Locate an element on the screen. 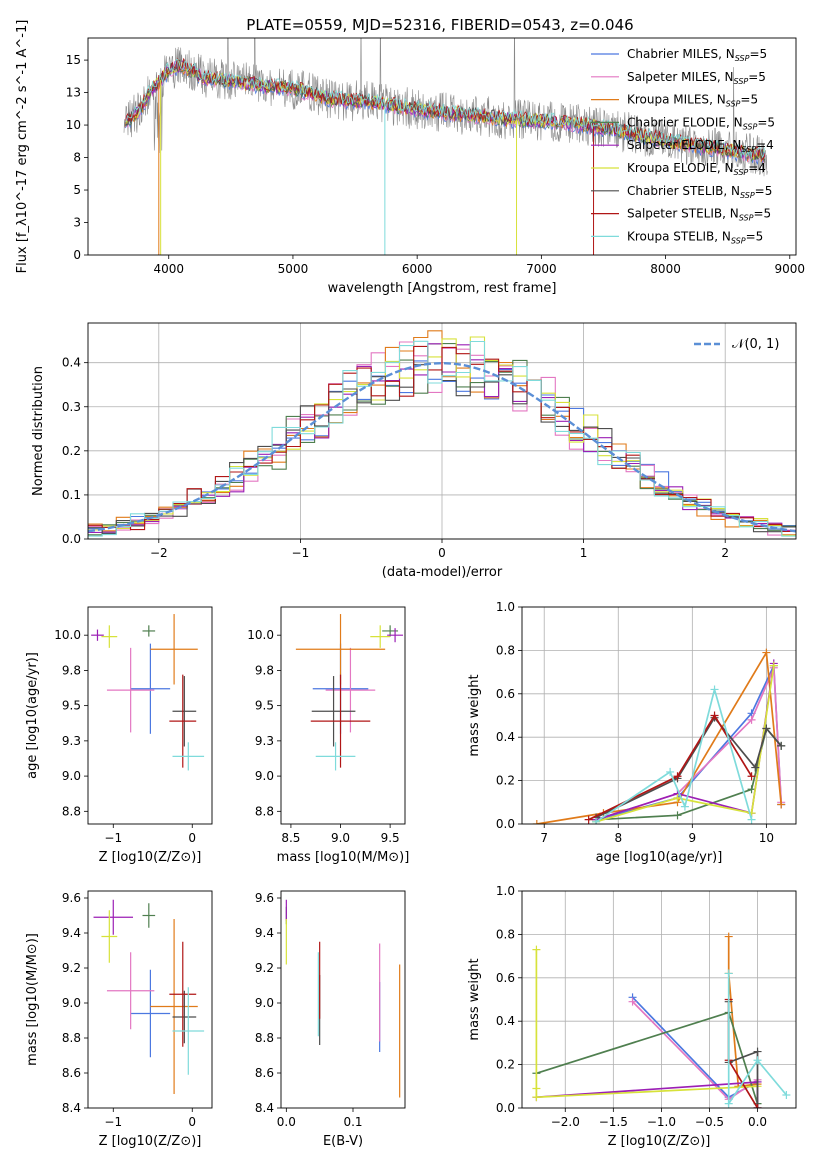 This screenshot has width=819, height=1170. mass_vs_Z-ytick-label: 9.0 is located at coordinates (71, 1003).